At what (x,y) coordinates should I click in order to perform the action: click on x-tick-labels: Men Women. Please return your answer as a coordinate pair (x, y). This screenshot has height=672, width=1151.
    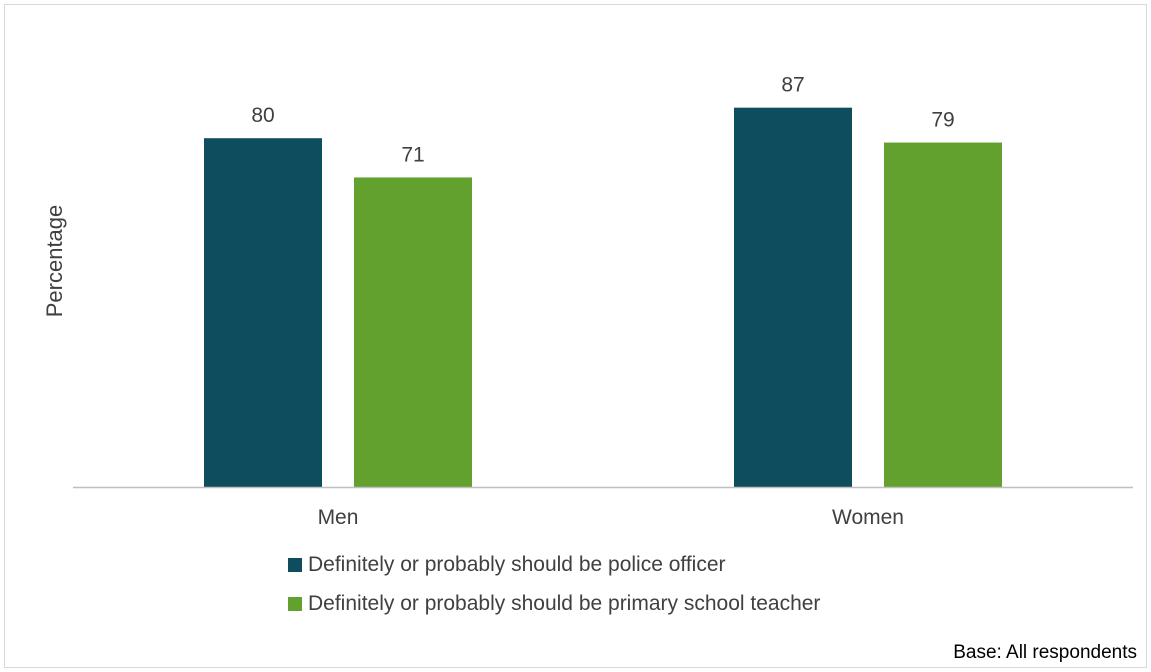
    Looking at the image, I should click on (611, 517).